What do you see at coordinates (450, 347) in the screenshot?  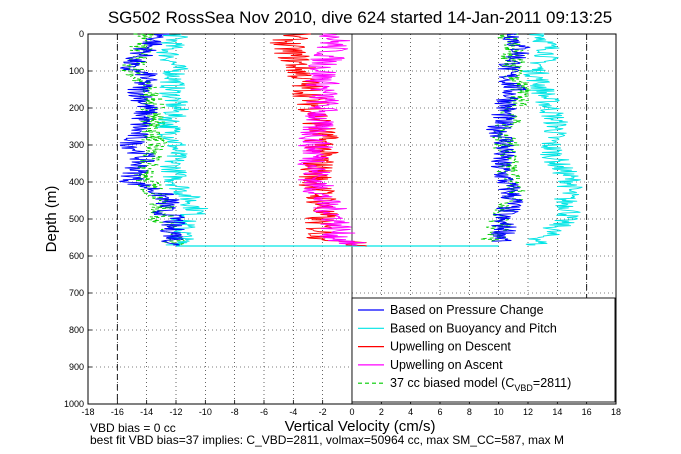 I see `legend-label: Upwelling on Descent` at bounding box center [450, 347].